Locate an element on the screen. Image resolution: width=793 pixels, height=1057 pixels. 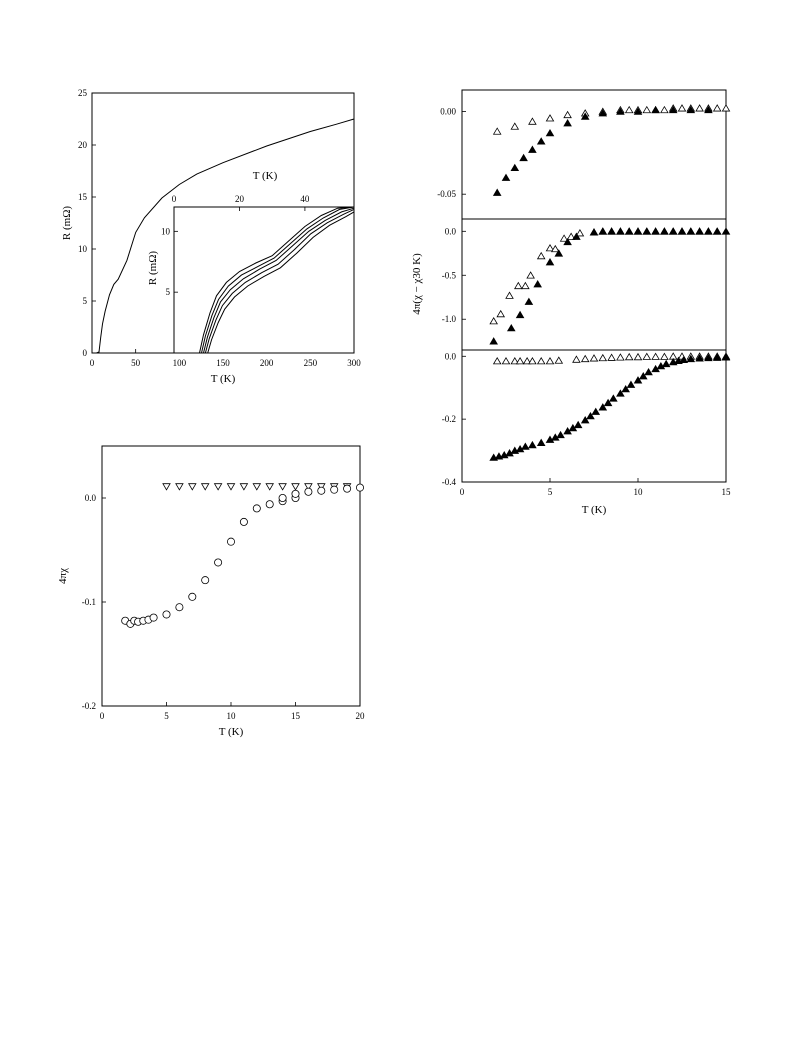
resistance-inset: 0 20 40 5 10 T (K) R (mΩ) is located at coordinates (251, 262).